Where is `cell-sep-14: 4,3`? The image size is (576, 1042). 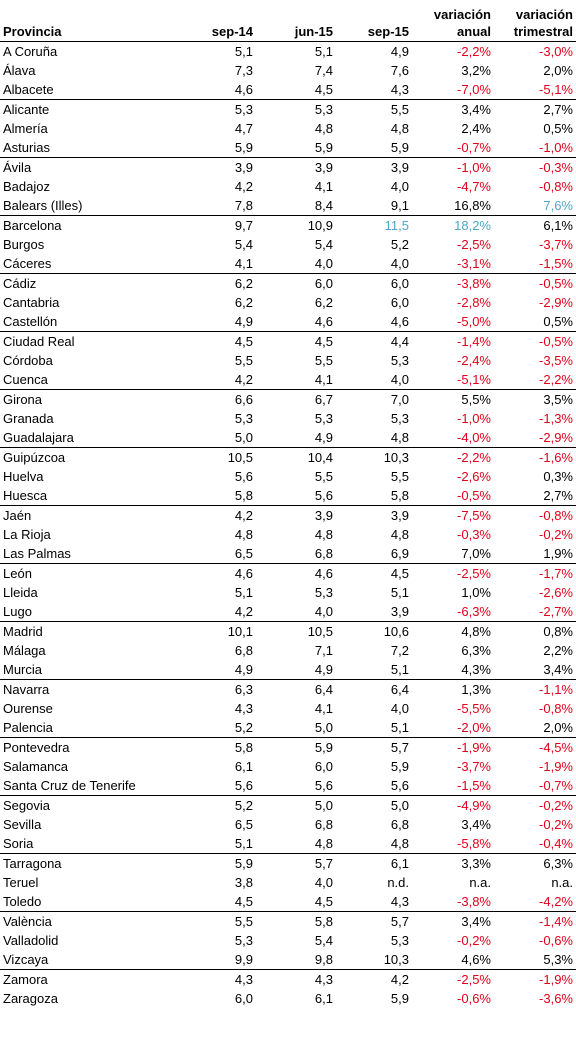
cell-sep-14: 4,3 is located at coordinates (243, 708).